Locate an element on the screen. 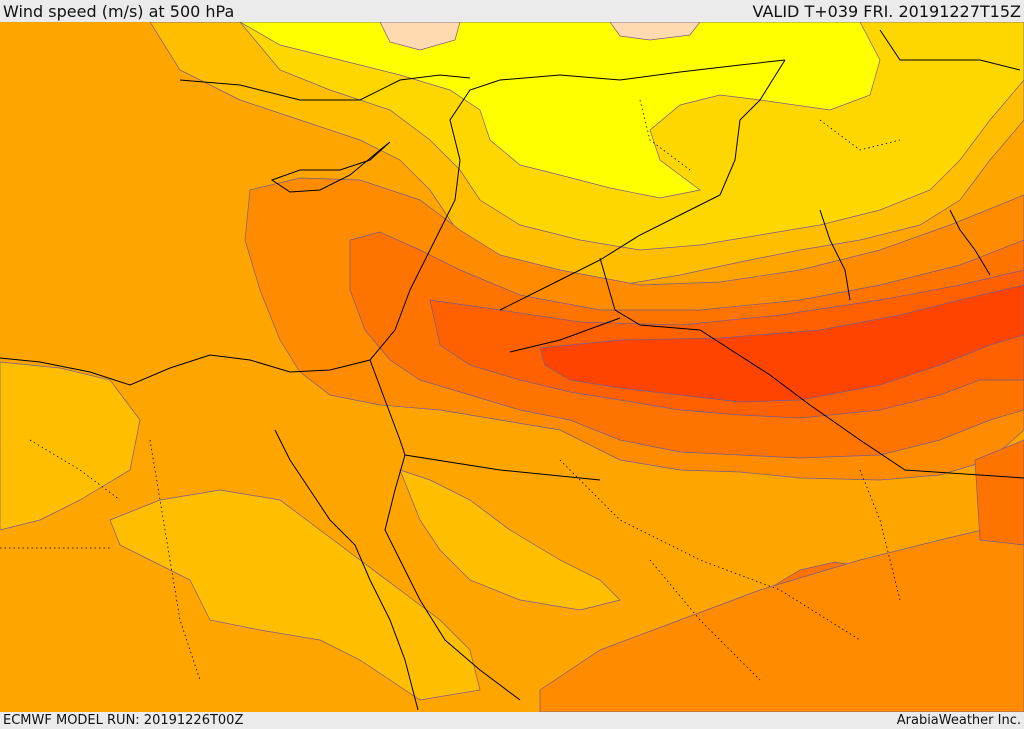 The width and height of the screenshot is (1024, 729). credit-label: ArabiaWeather Inc. is located at coordinates (958, 720).